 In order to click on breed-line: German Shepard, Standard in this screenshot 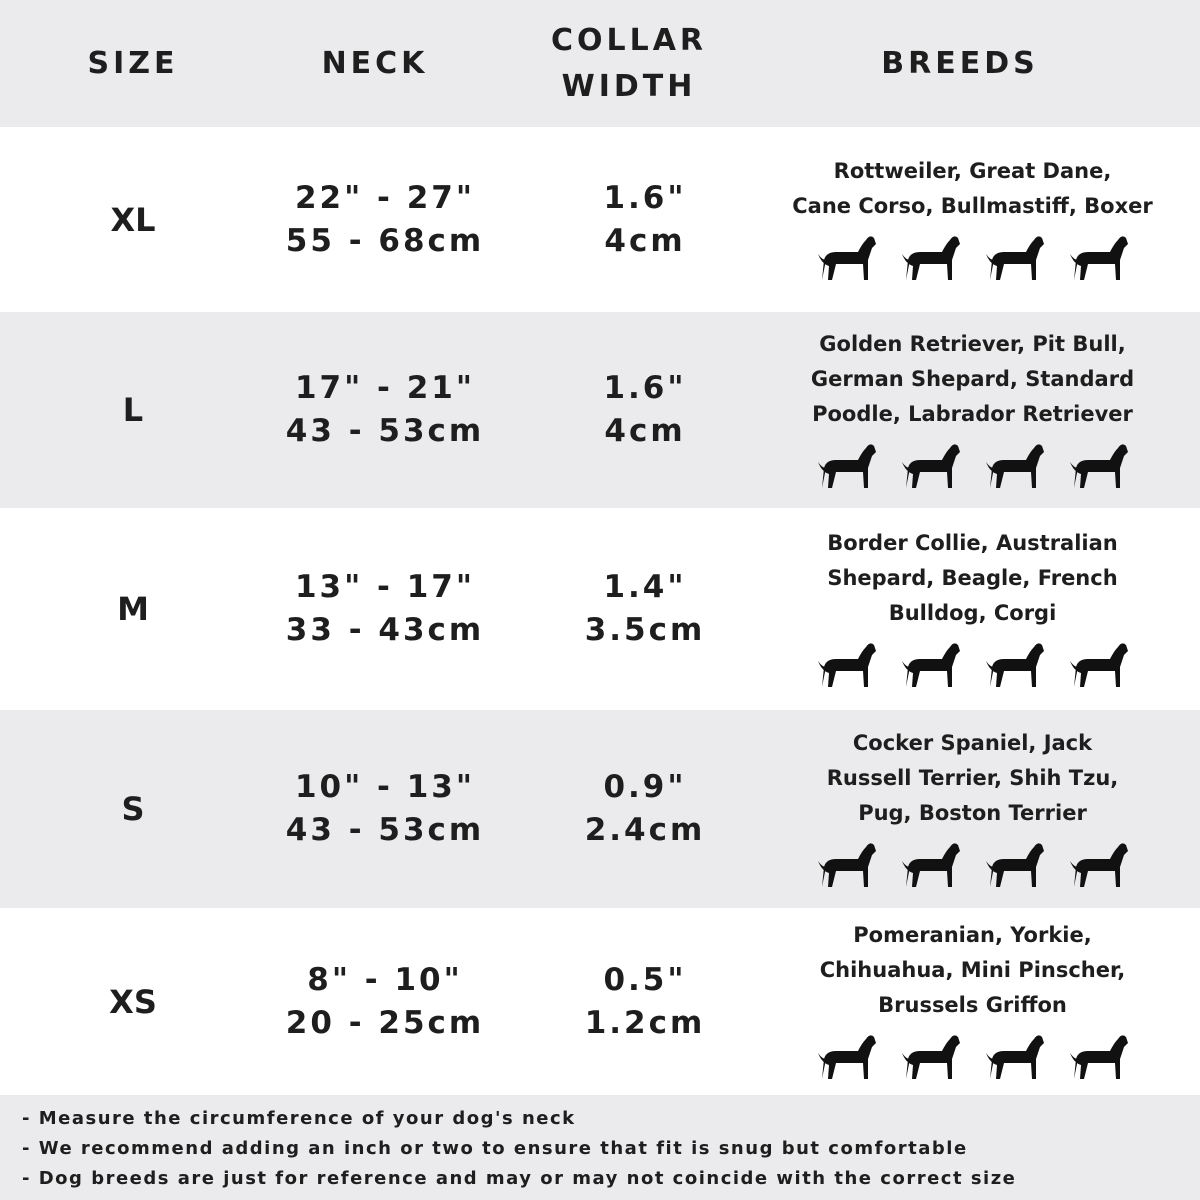, I will do `click(972, 378)`.